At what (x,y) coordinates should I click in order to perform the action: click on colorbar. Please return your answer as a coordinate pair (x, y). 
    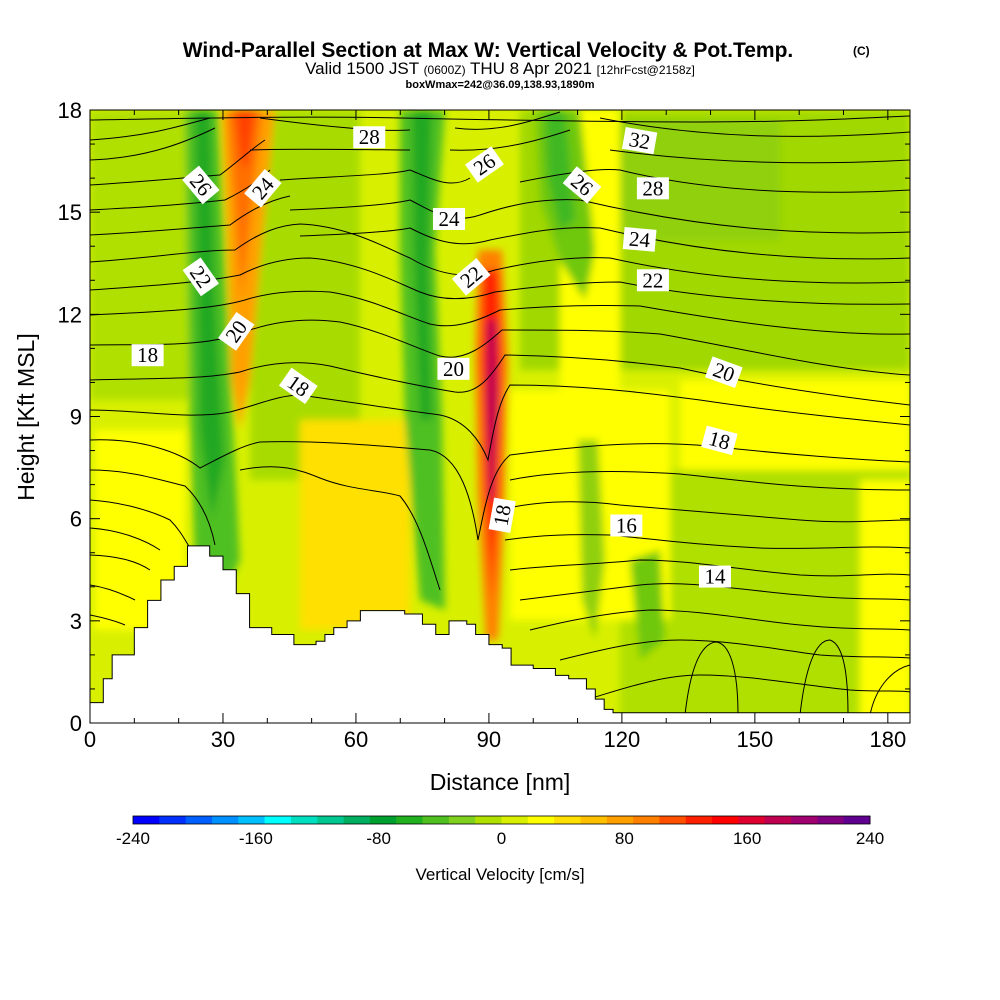
    Looking at the image, I should click on (501, 820).